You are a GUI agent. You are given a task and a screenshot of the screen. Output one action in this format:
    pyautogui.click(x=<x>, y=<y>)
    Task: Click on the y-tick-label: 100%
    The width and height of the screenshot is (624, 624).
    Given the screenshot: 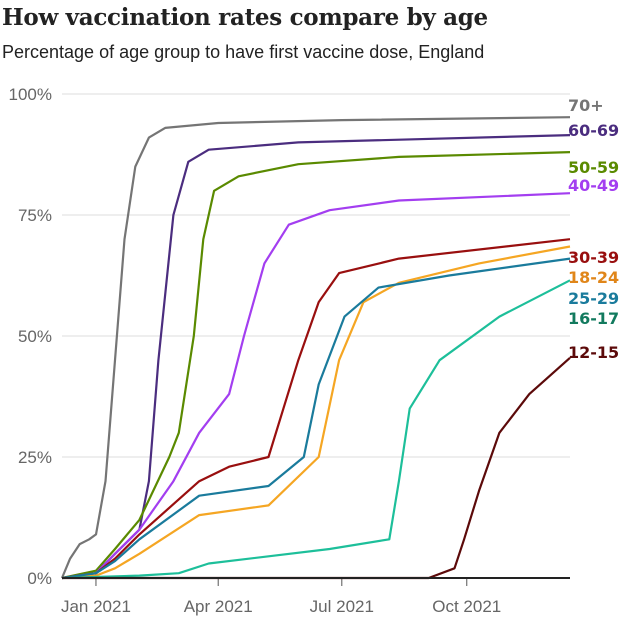 What is the action you would take?
    pyautogui.click(x=30, y=94)
    